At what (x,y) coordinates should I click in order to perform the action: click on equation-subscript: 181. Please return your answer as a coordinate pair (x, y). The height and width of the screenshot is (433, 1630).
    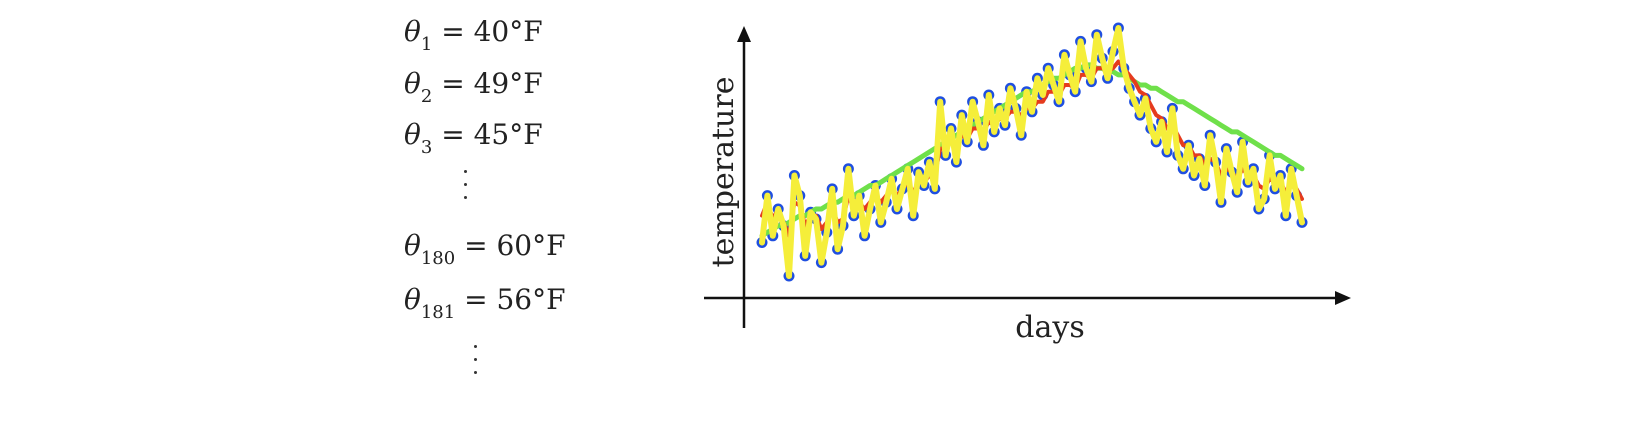
    Looking at the image, I should click on (438, 312).